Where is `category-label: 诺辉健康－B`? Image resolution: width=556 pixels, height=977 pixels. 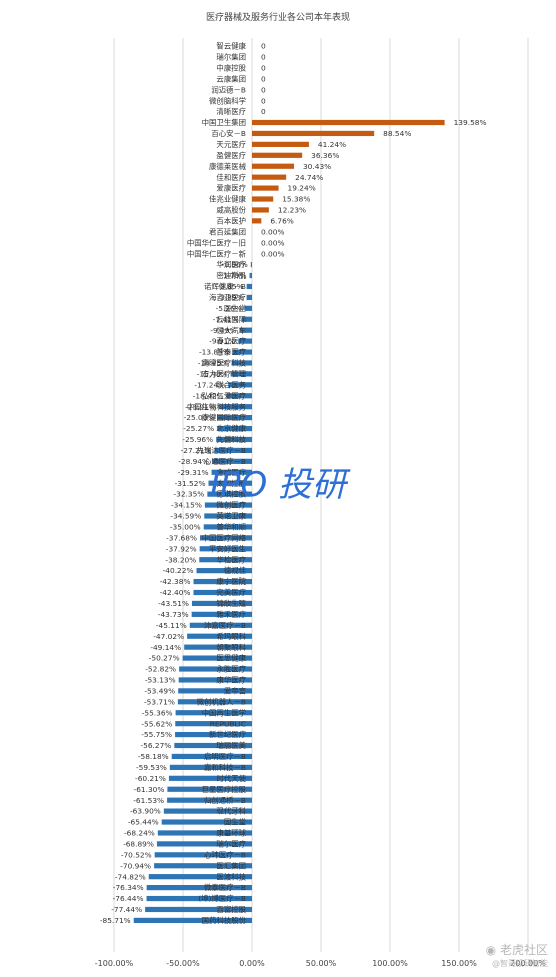
category-label: 诺辉健康－B is located at coordinates (225, 286).